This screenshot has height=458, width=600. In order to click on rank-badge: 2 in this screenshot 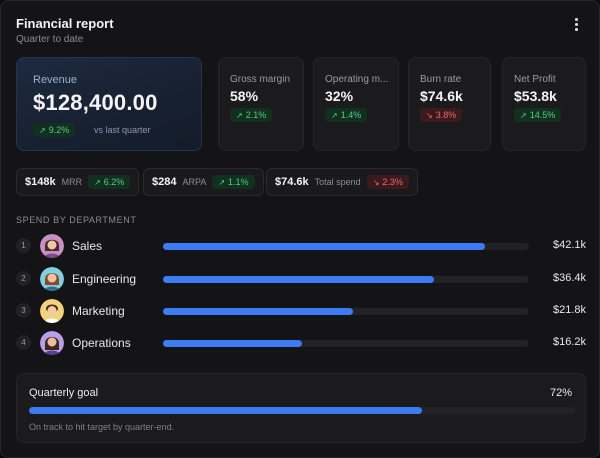, I will do `click(23, 278)`.